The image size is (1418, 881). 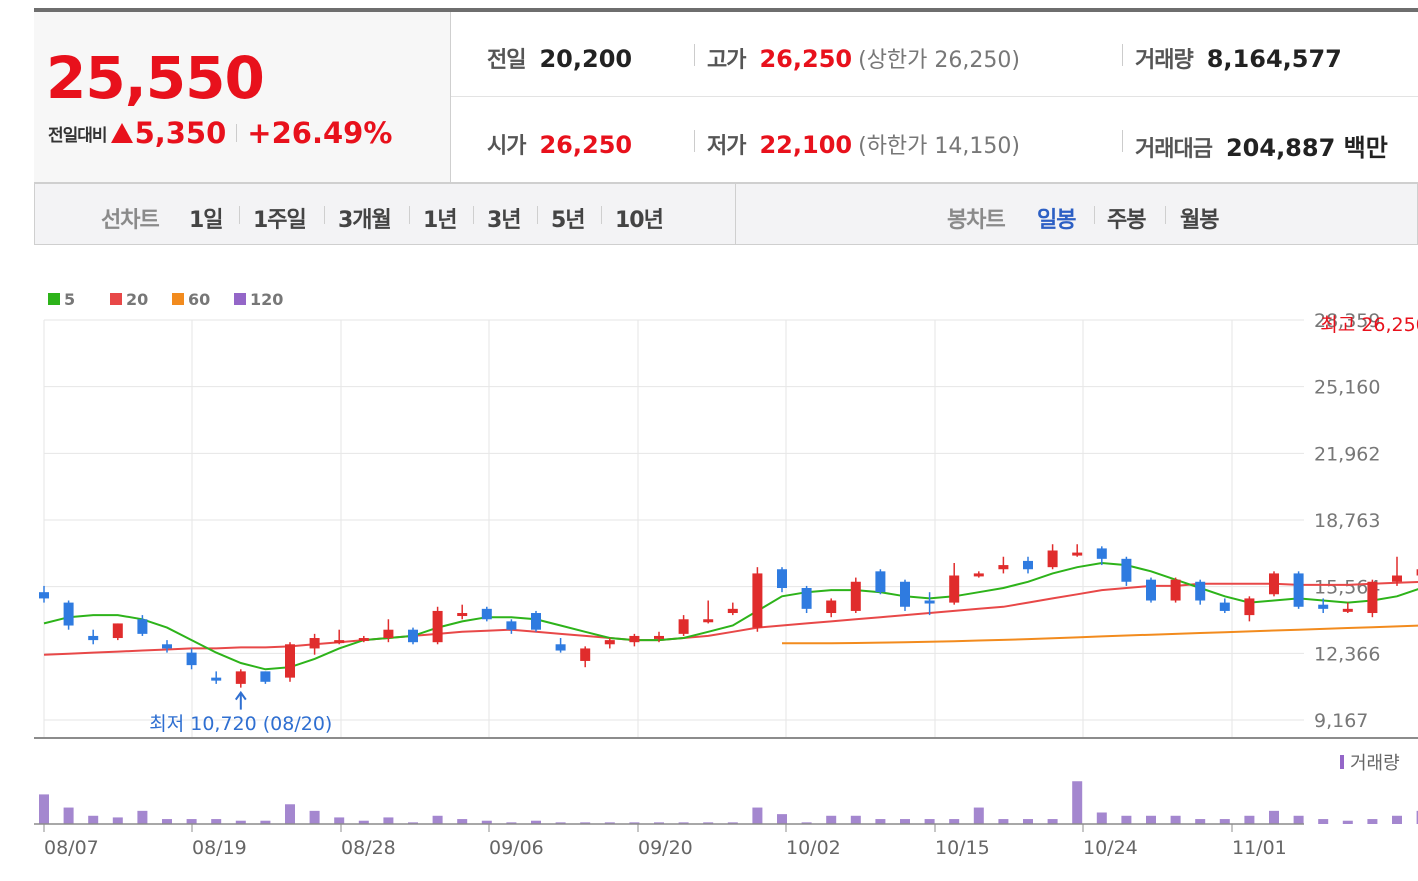 I want to click on ma60-line, so click(x=1100, y=634).